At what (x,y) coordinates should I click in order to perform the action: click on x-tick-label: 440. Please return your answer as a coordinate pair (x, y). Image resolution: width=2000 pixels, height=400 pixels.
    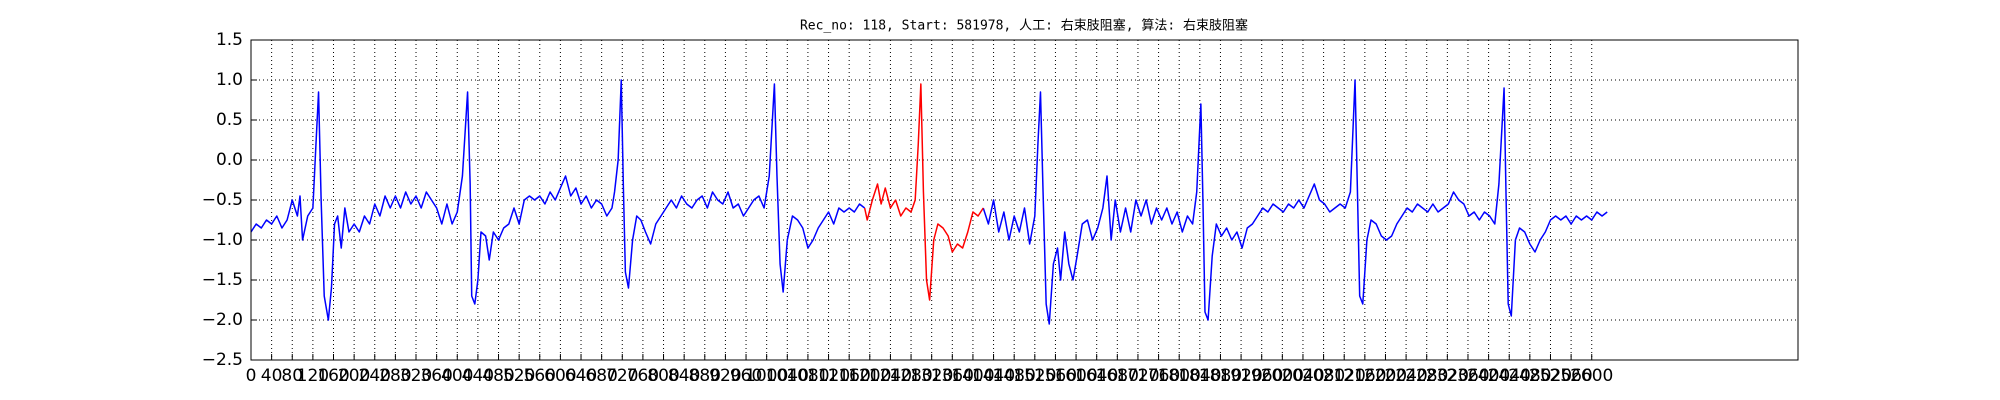
    Looking at the image, I should click on (478, 376).